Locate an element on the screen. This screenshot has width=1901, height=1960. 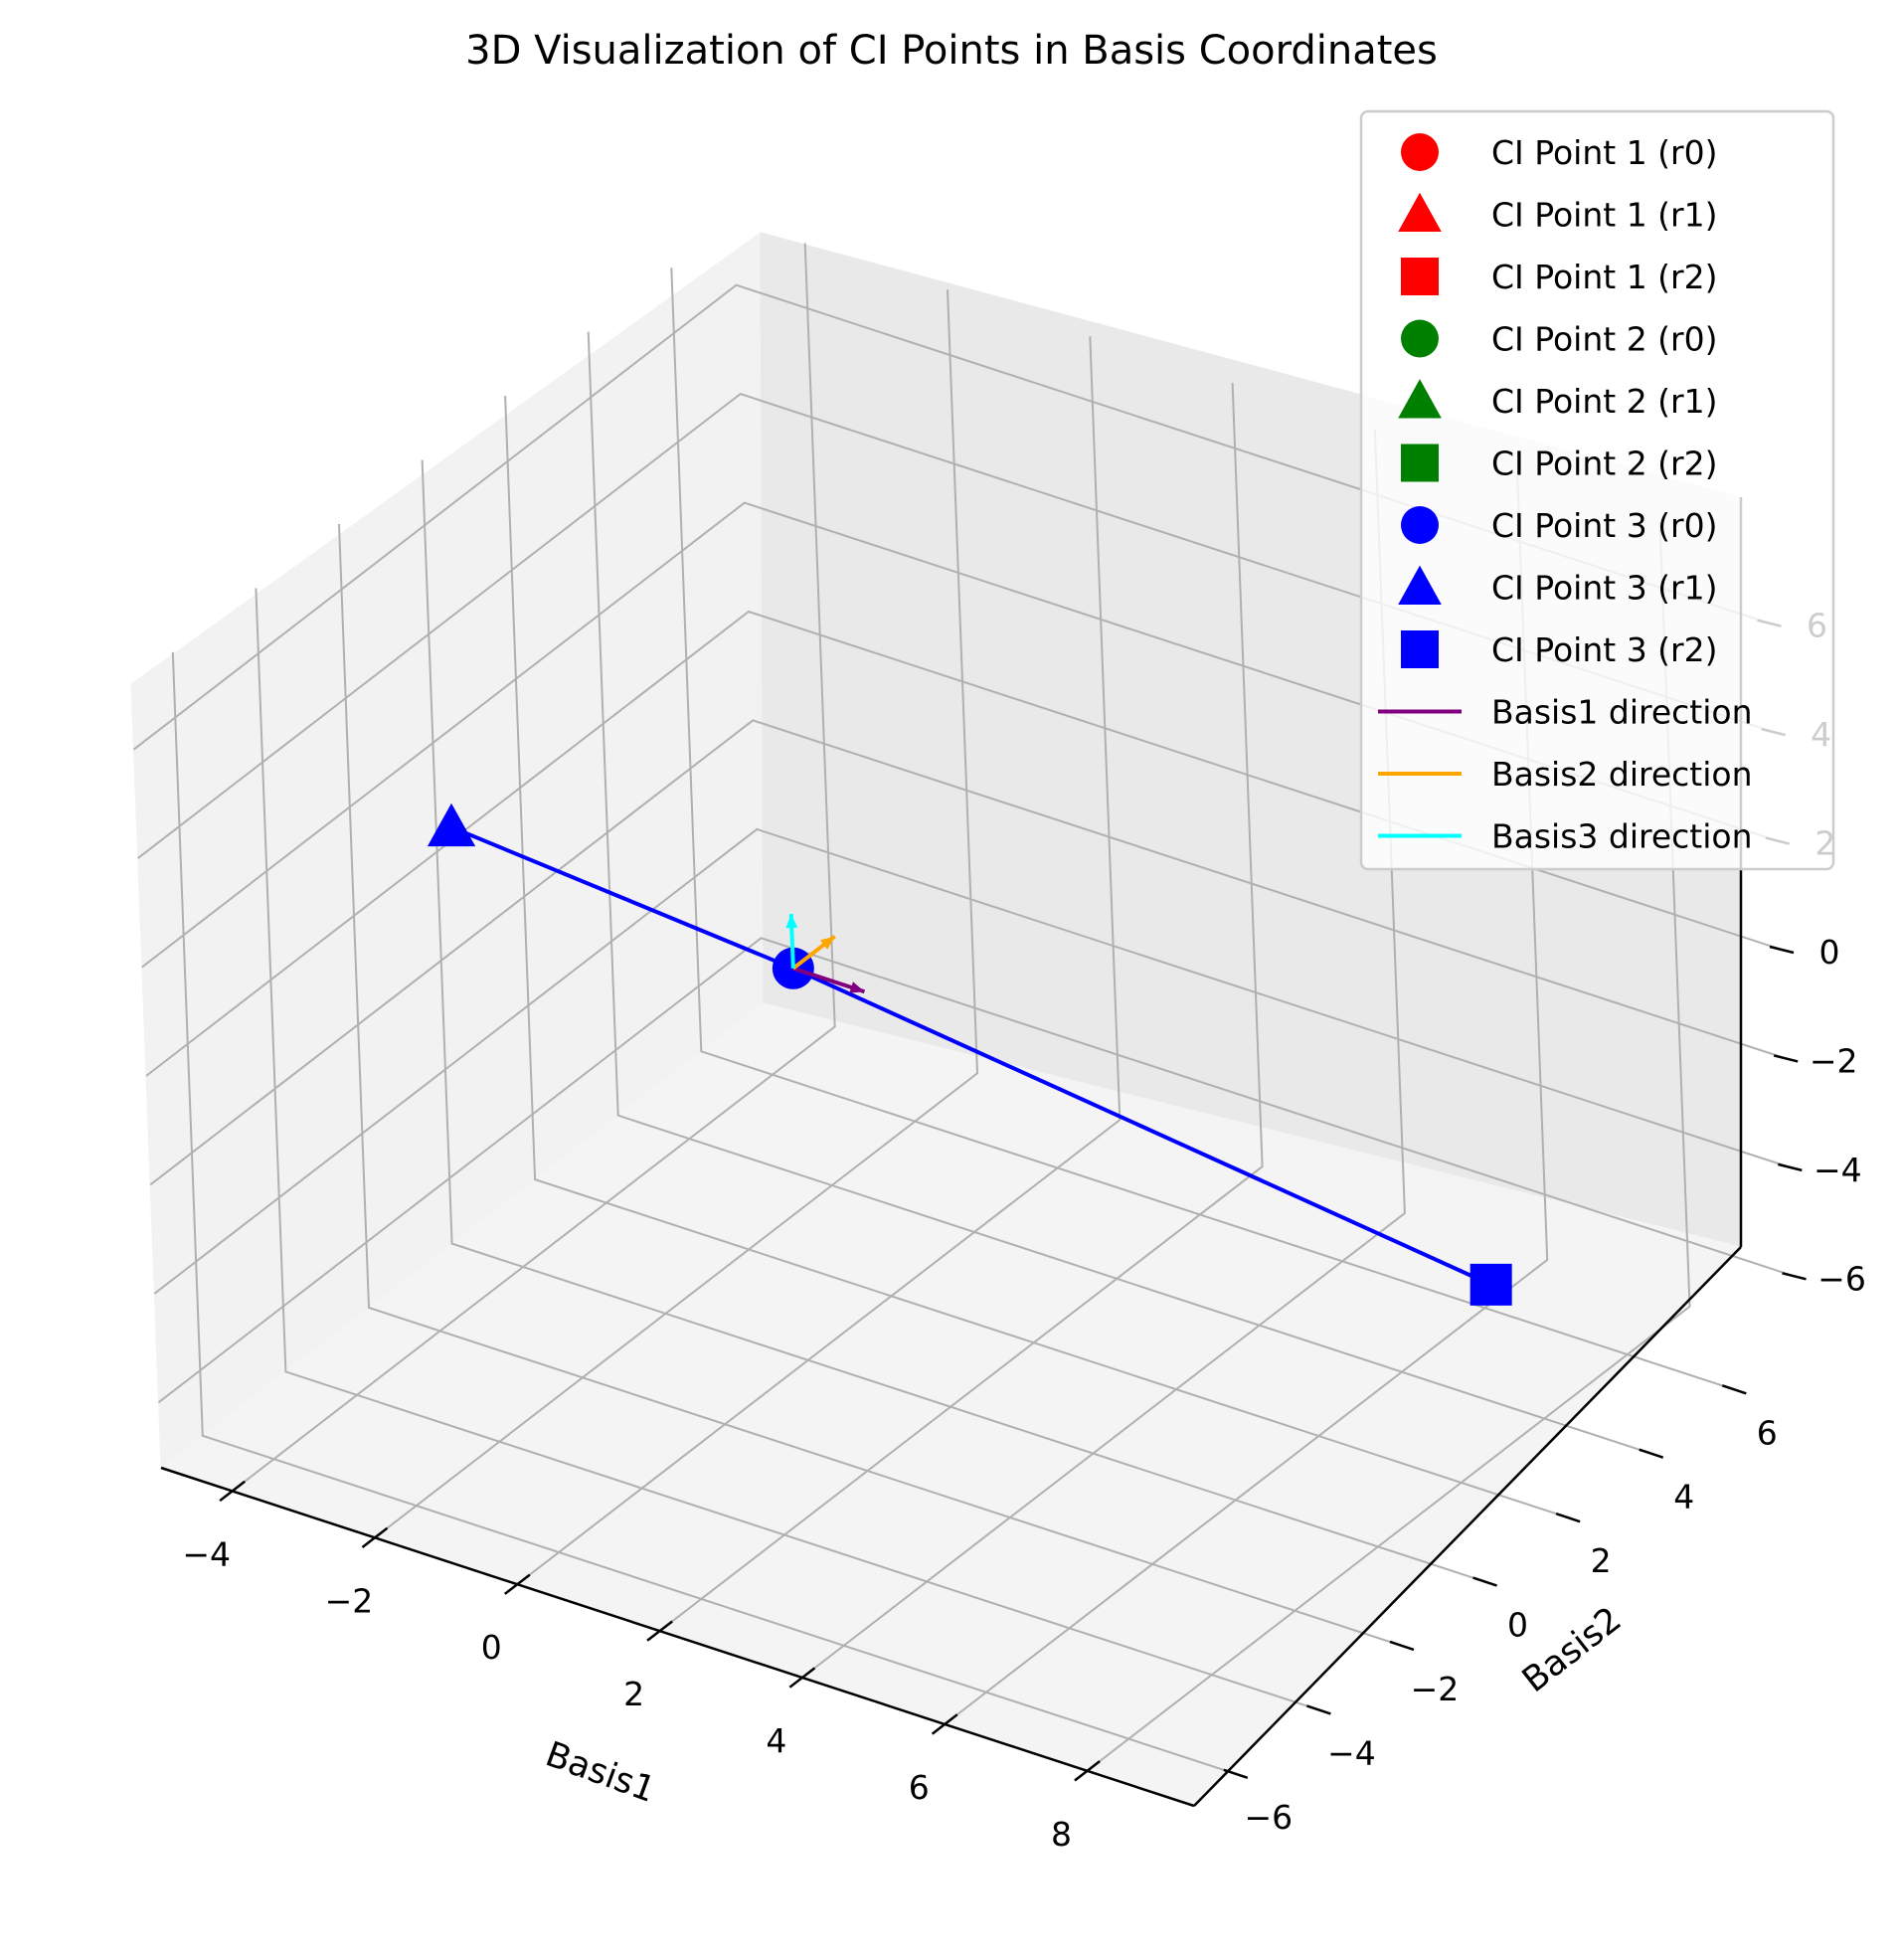
legend-entry-label: Basis2 direction is located at coordinates (1622, 774).